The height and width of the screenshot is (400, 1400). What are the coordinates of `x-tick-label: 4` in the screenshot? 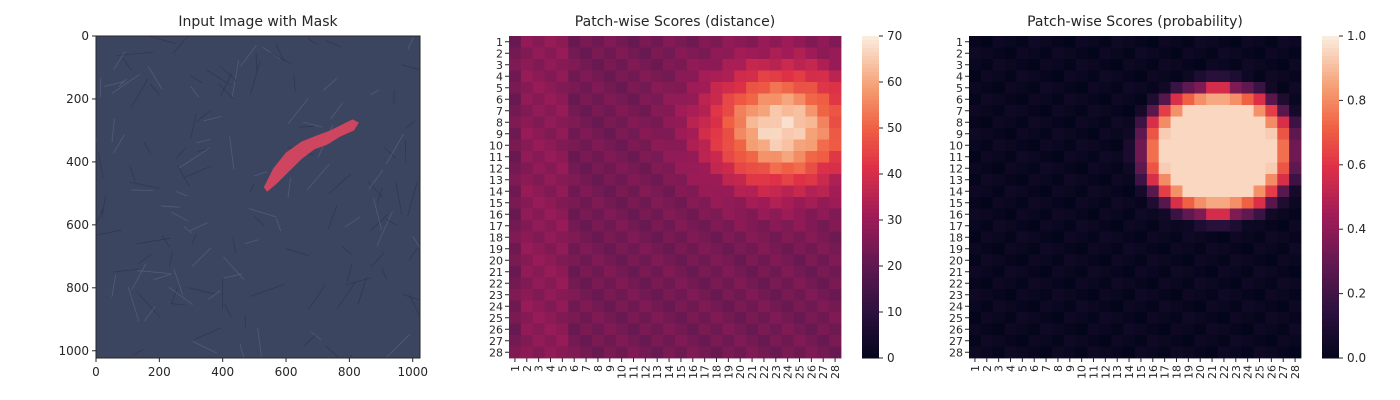 It's located at (551, 368).